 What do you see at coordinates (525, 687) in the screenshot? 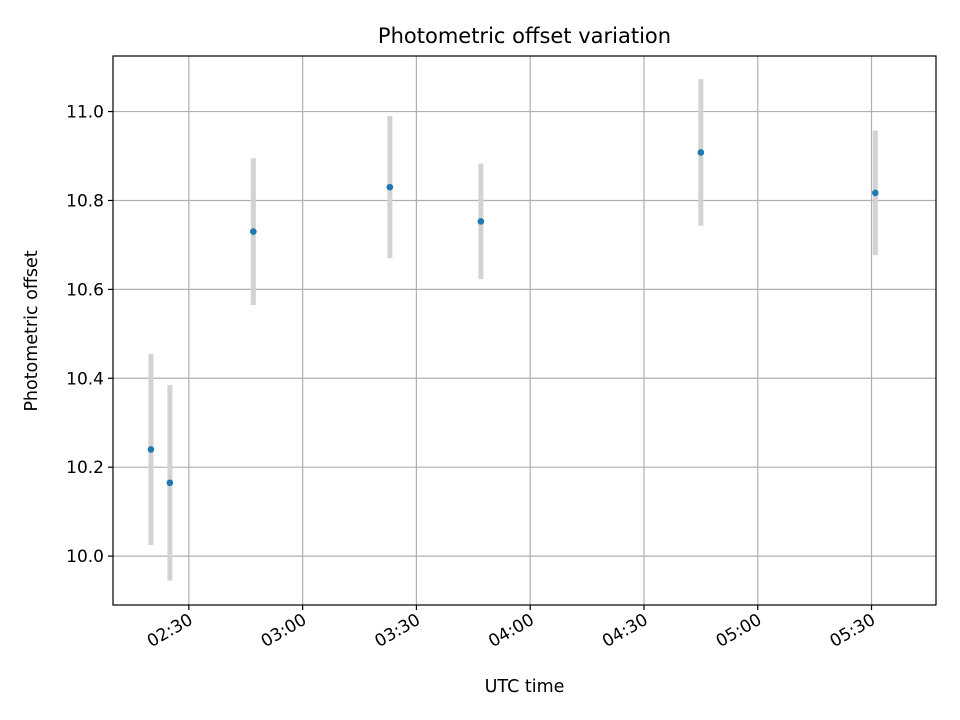
I see `x-axis-title: UTC time` at bounding box center [525, 687].